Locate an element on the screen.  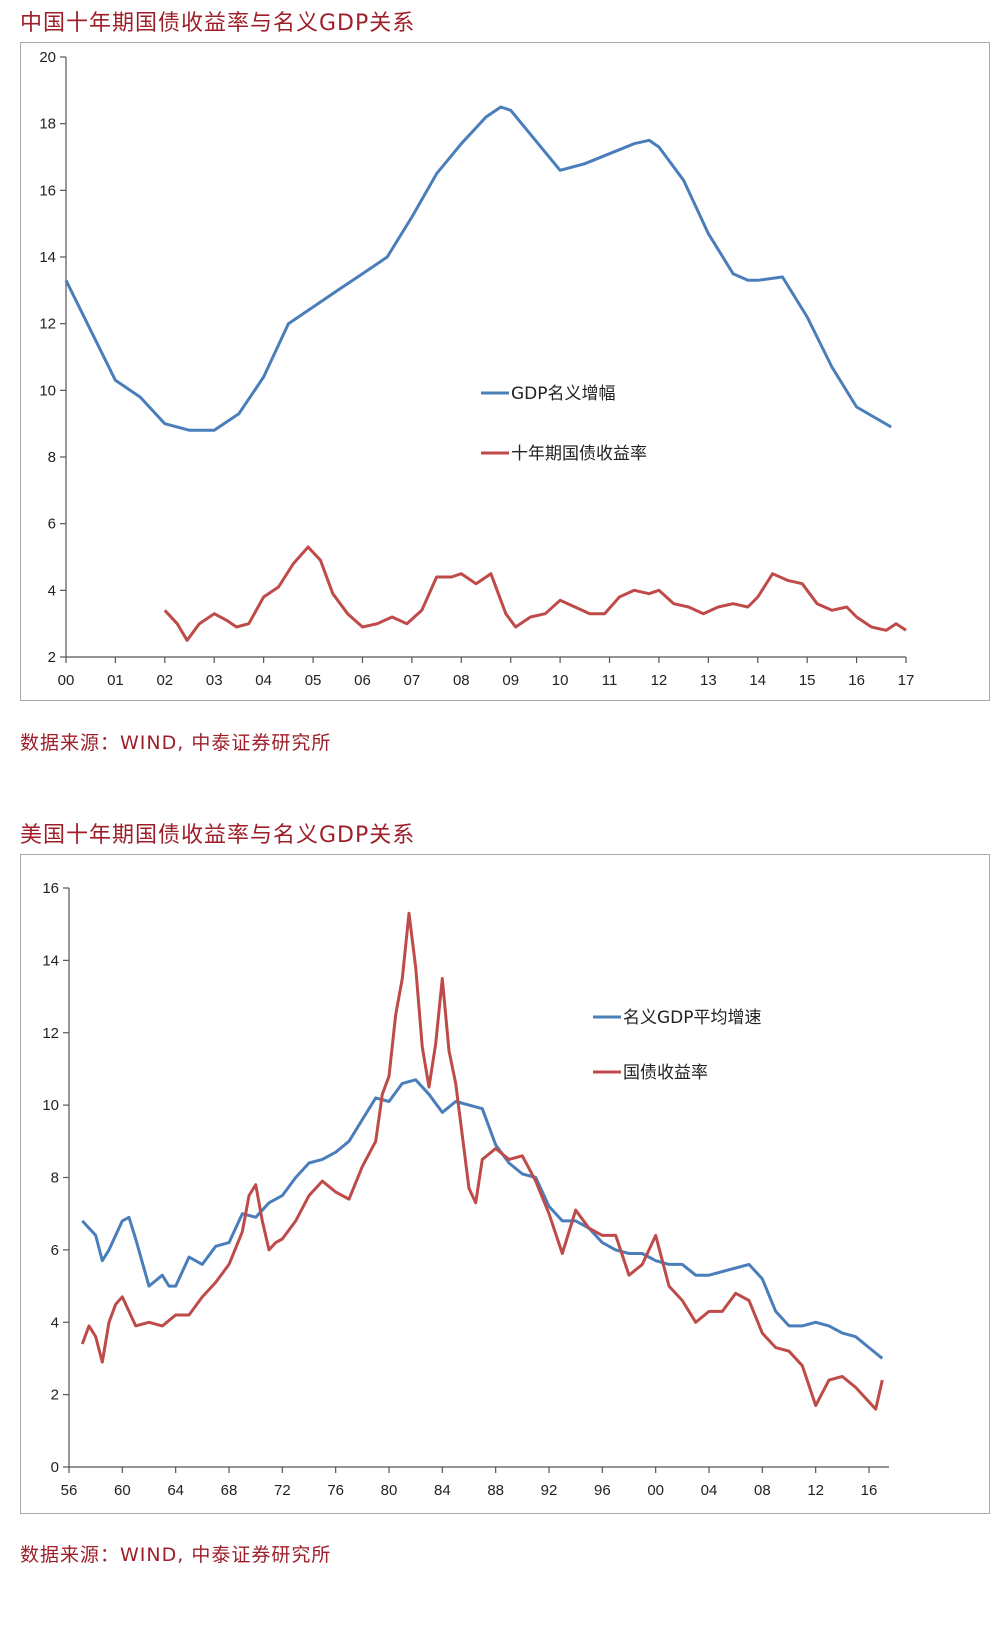
chart2-x-tick-label: 88 is located at coordinates (495, 1490).